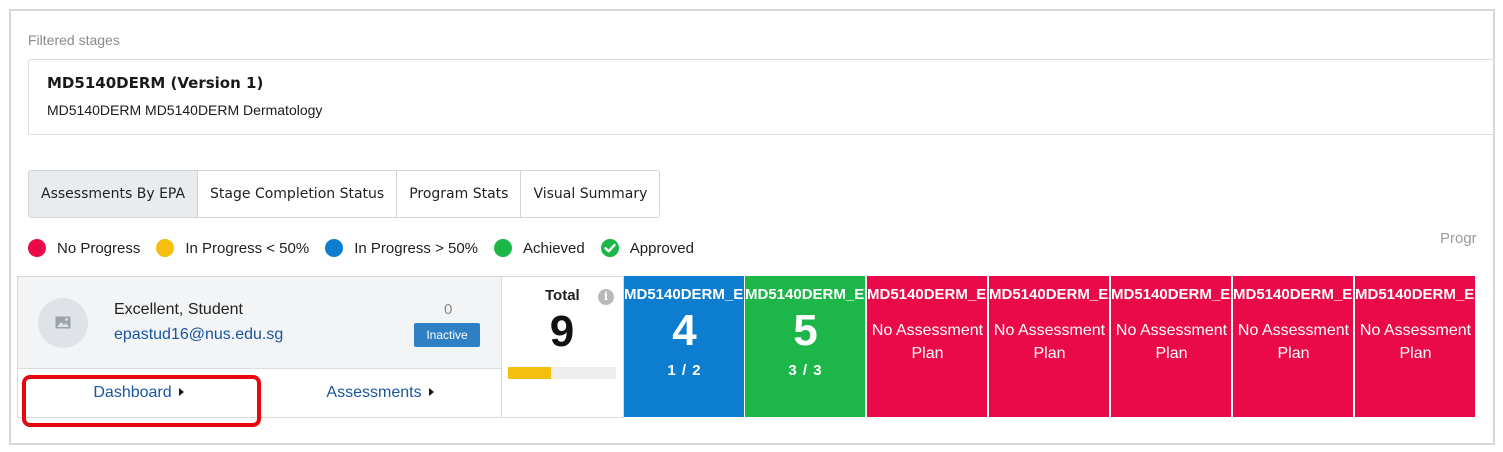  I want to click on epa-value: 4, so click(684, 330).